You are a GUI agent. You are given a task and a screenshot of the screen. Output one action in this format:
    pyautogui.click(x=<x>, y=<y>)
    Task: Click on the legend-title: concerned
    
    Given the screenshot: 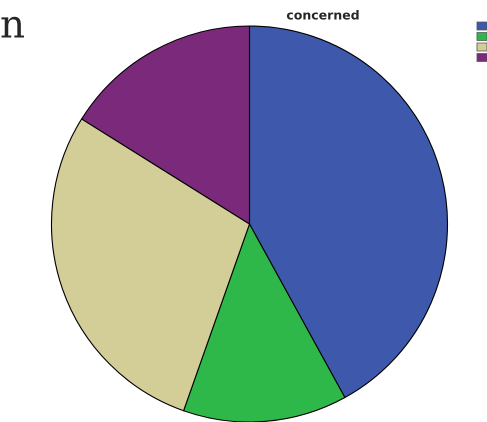 What is the action you would take?
    pyautogui.click(x=322, y=15)
    